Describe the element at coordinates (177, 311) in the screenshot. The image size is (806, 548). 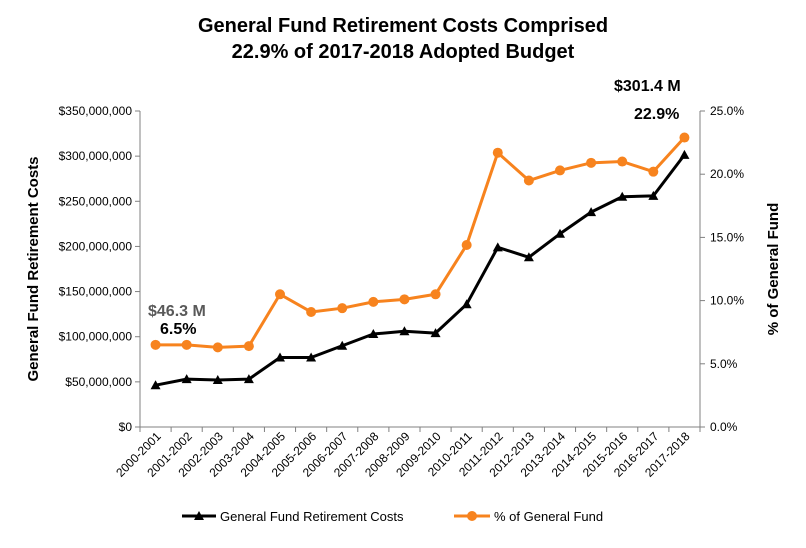
I see `annotation-first-cost: $46.3 M` at that location.